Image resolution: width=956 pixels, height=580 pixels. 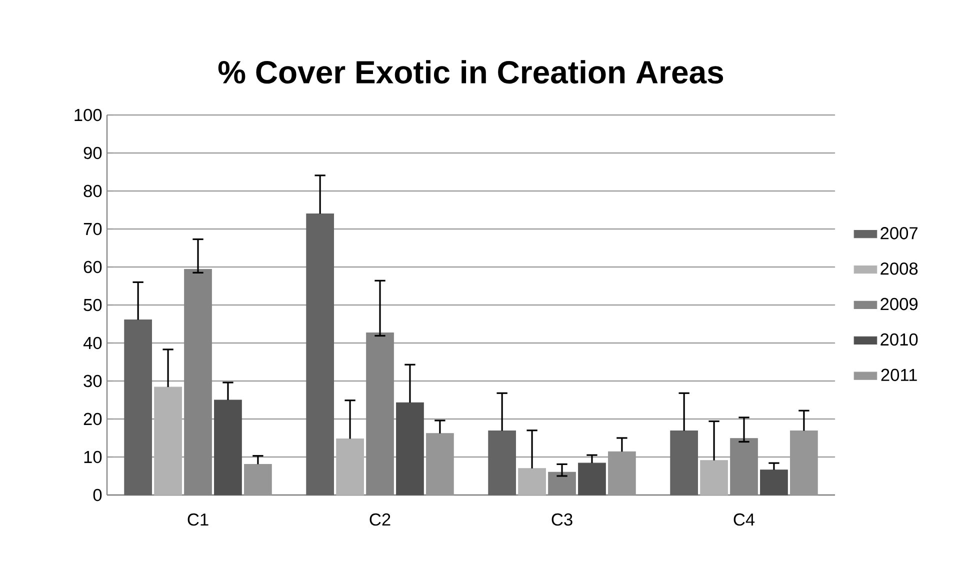 I want to click on x-tick-label: C1, so click(x=198, y=519).